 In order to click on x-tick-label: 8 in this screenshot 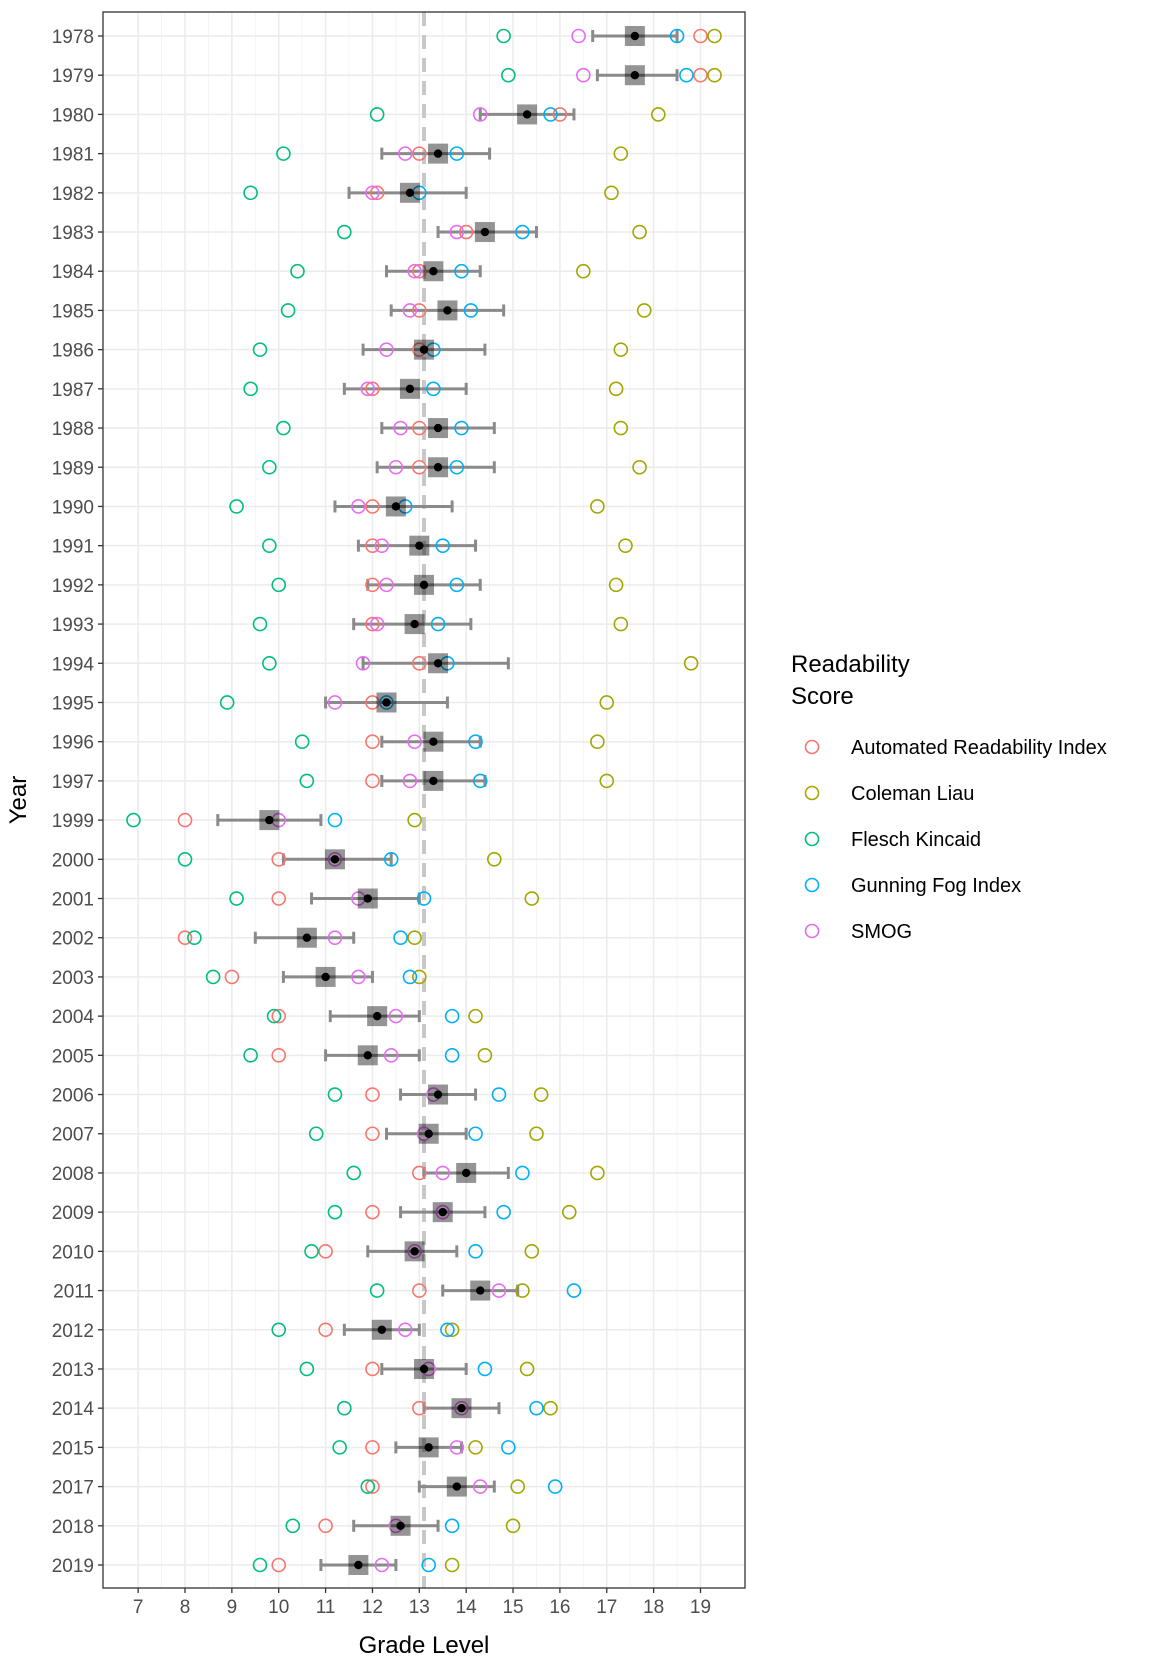, I will do `click(185, 1607)`.